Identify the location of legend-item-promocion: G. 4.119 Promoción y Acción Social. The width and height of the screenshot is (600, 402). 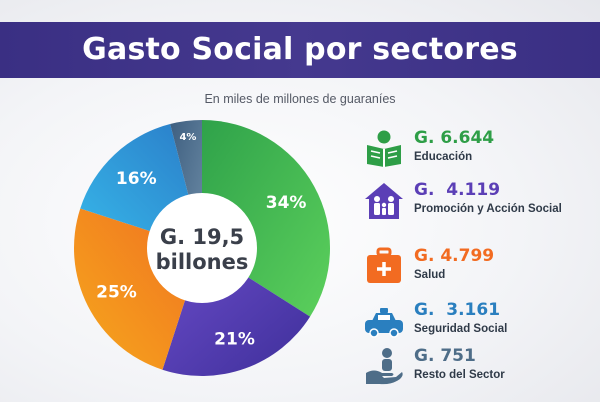
(481, 205).